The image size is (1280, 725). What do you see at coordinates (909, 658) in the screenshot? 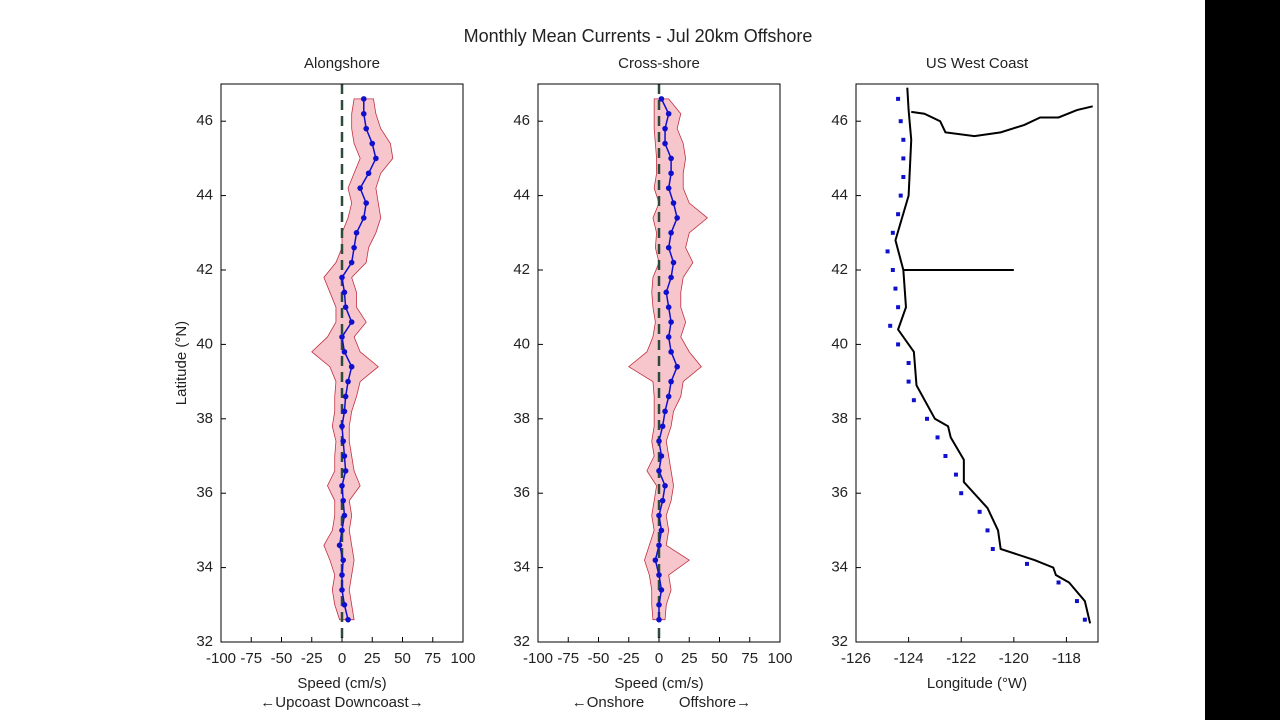
I see `x-tick-label: -124` at bounding box center [909, 658].